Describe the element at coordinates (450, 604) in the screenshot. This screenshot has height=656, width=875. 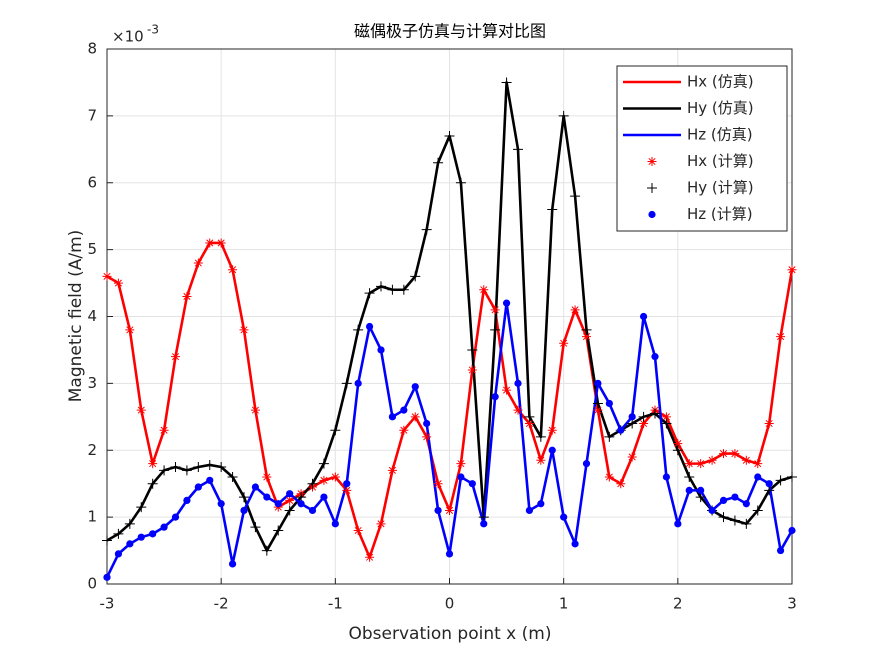
I see `x-tick-label: 0` at that location.